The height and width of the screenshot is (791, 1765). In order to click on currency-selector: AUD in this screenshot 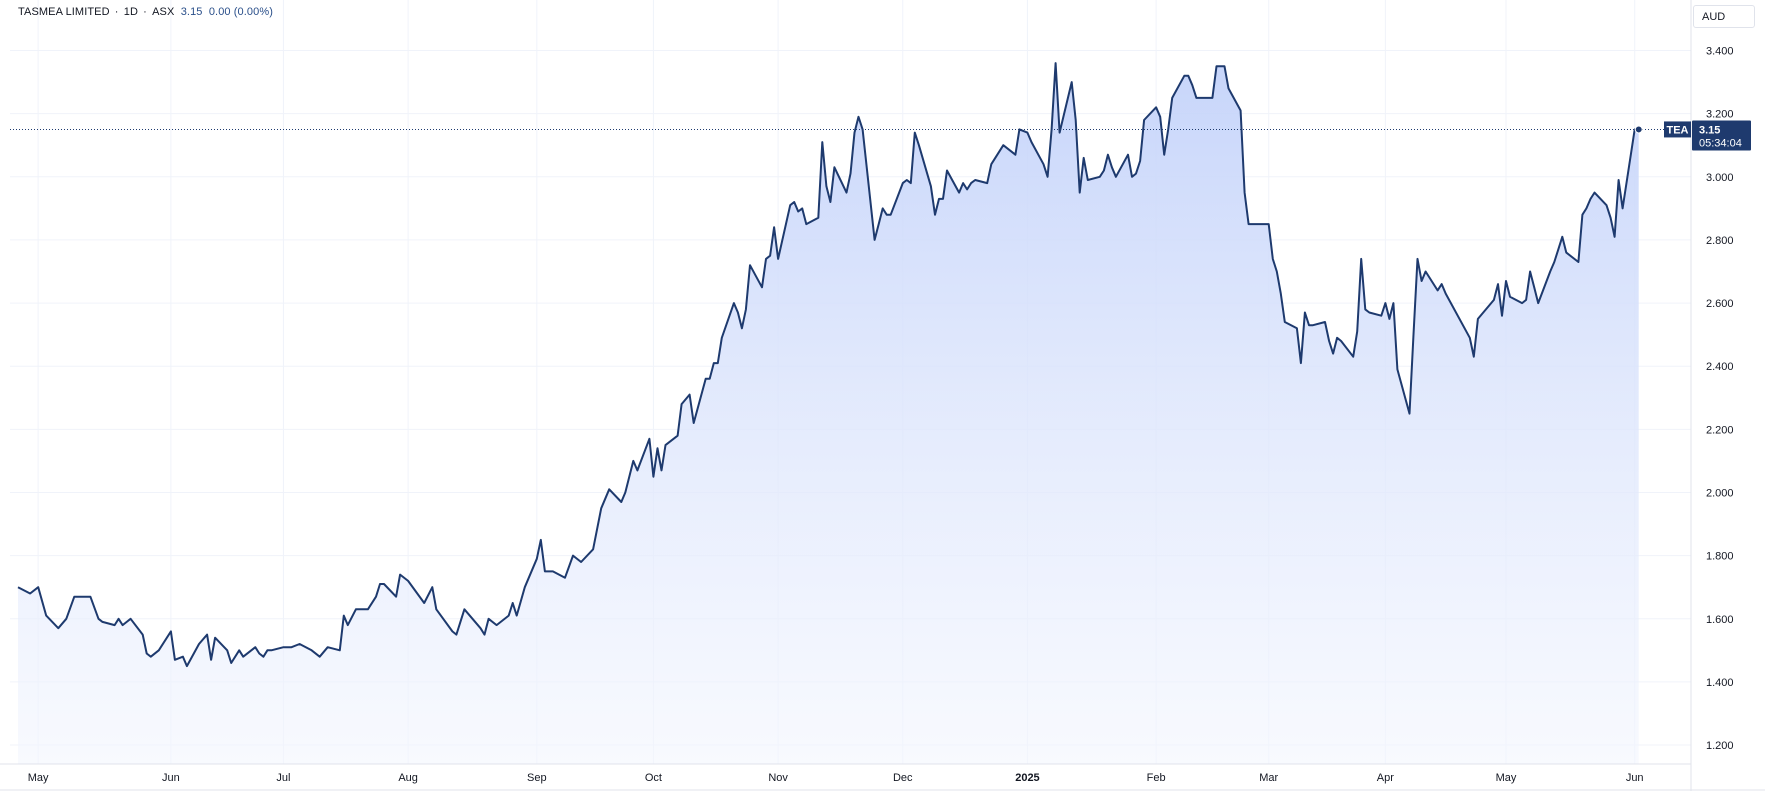, I will do `click(1724, 16)`.